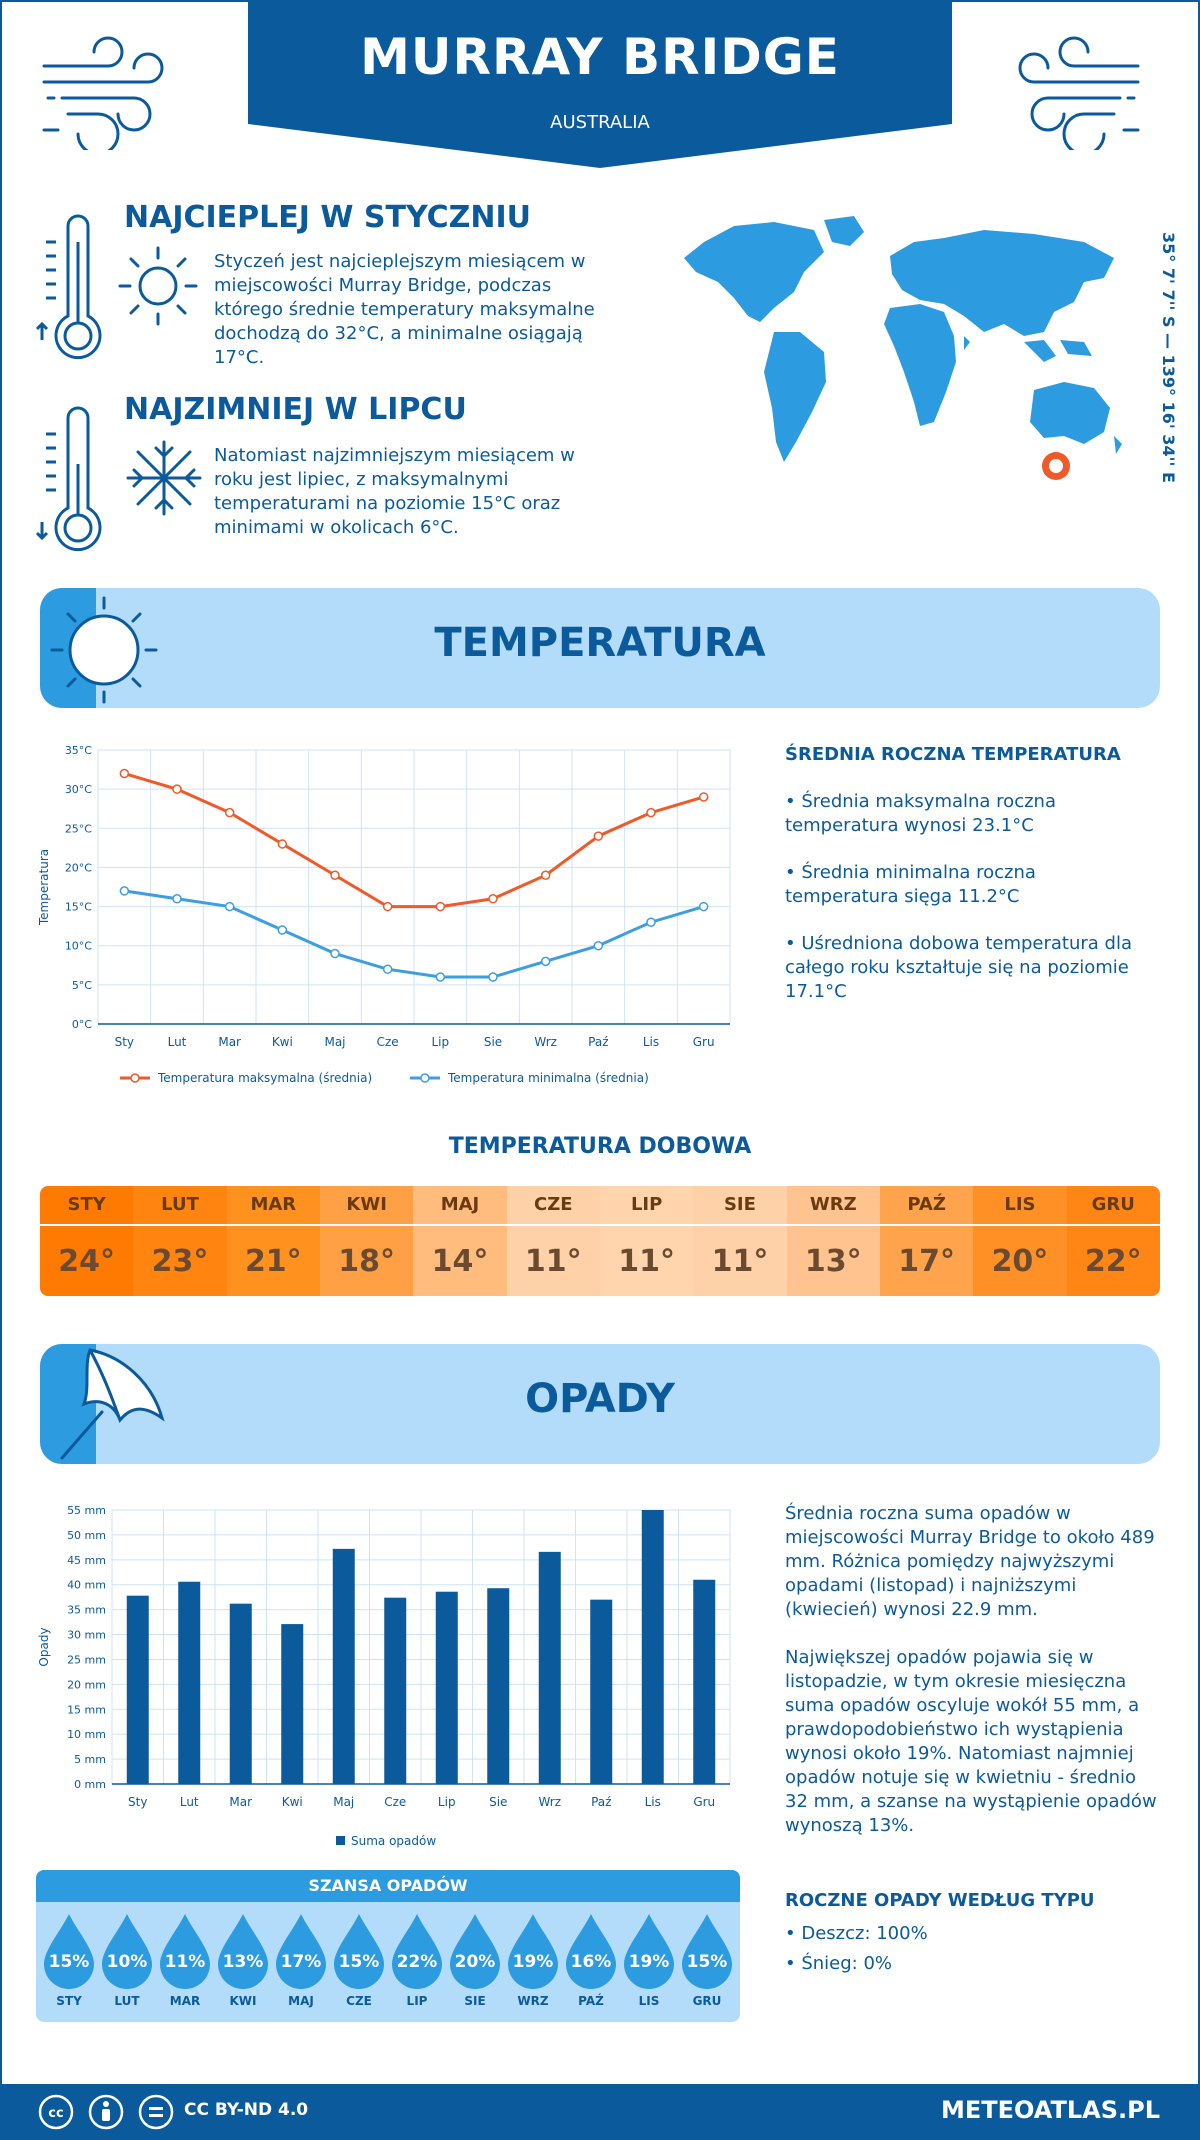  What do you see at coordinates (1113, 1206) in the screenshot?
I see `daily-temp-month: GRU` at bounding box center [1113, 1206].